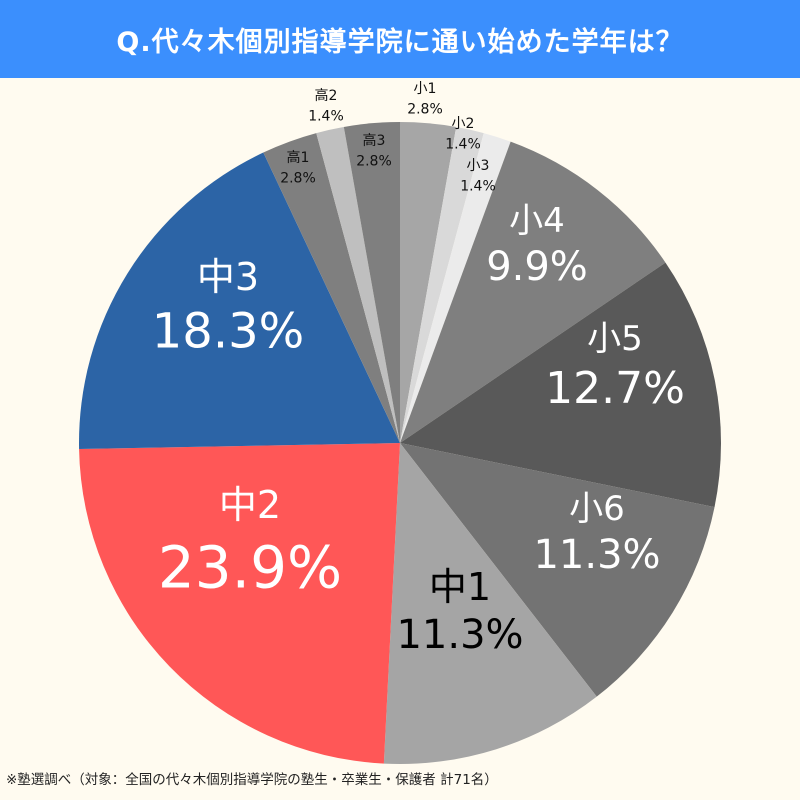  I want to click on chart-title-banner: Q.代々木個別指導学院に通い始めた学年は？, so click(400, 39).